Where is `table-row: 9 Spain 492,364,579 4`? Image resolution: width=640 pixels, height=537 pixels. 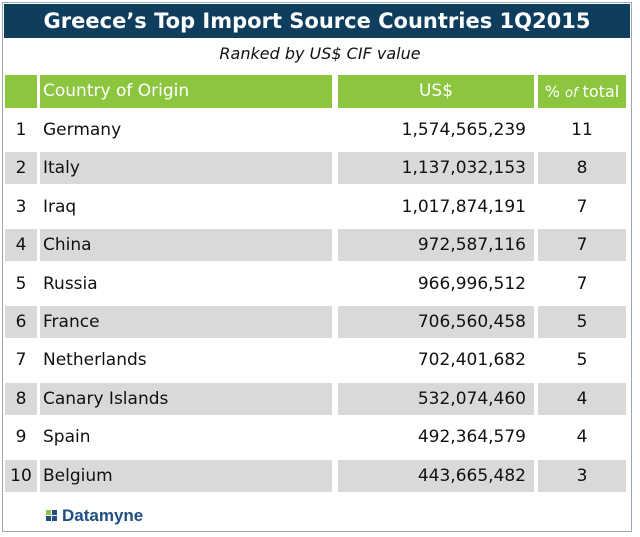
table-row: 9 Spain 492,364,579 4 is located at coordinates (320, 437).